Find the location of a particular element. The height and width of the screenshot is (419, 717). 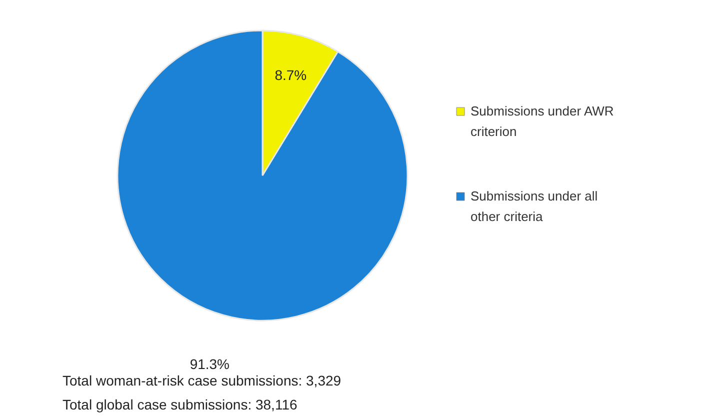

legend-label: Submissions under AWR criterion is located at coordinates (542, 121).